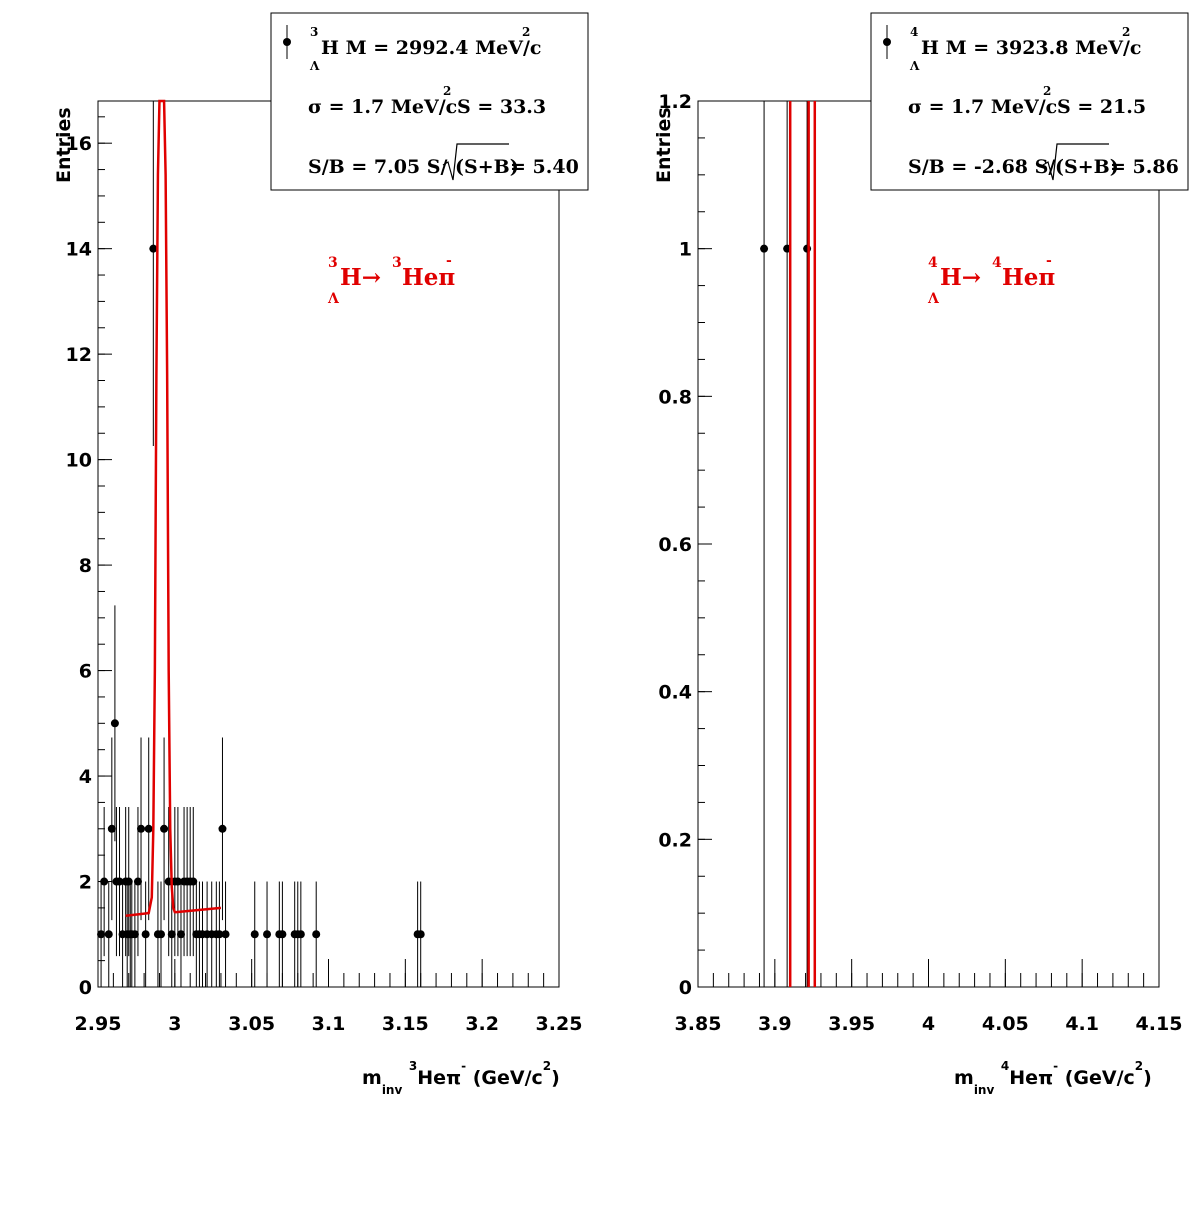 This screenshot has height=1214, width=1200. I want to click on stats-significance: = 5.40, so click(544, 167).